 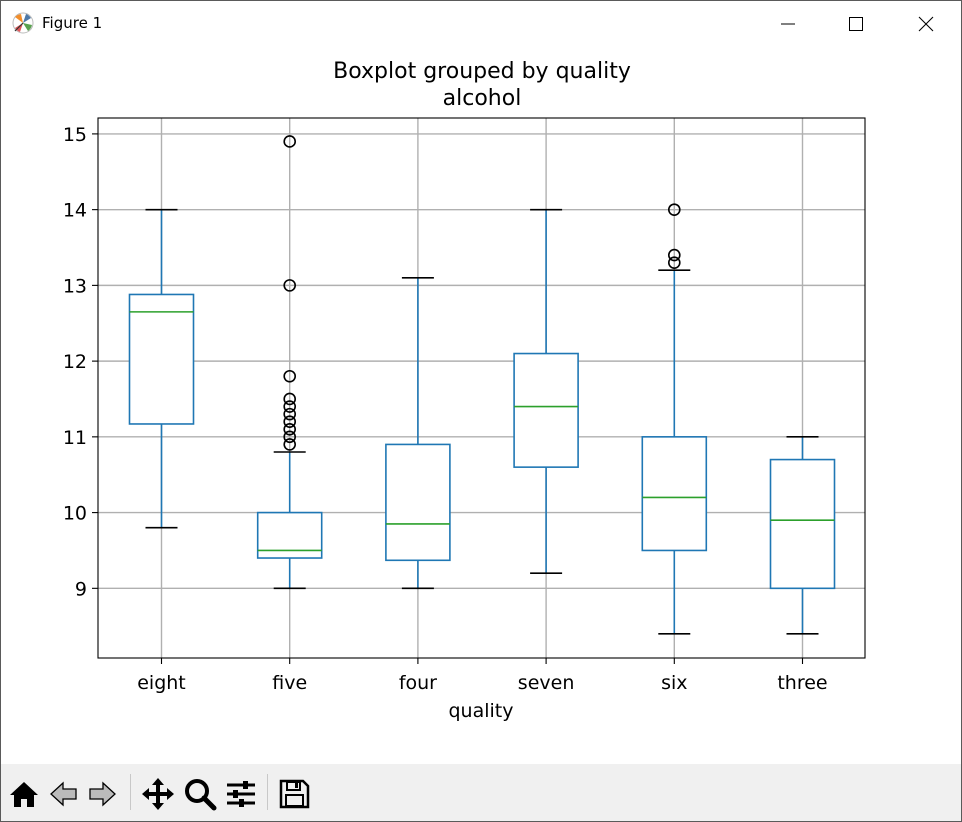 I want to click on x-tick-label: six, so click(x=674, y=683).